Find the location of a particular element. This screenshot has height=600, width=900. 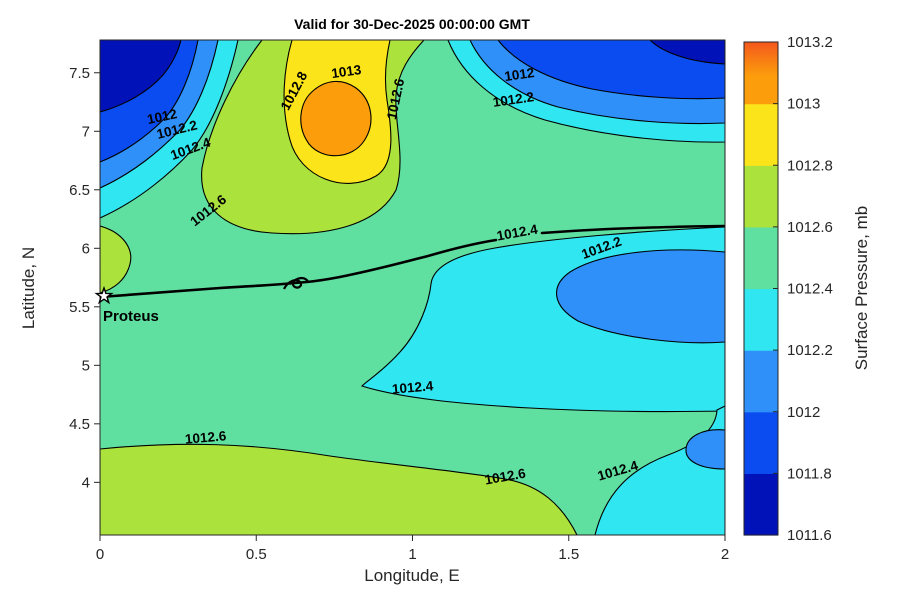

station-label: Proteus is located at coordinates (131, 316).